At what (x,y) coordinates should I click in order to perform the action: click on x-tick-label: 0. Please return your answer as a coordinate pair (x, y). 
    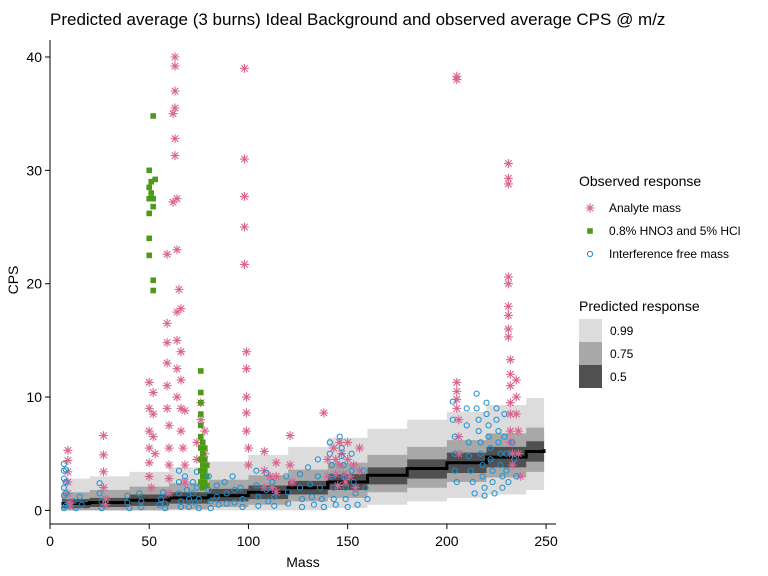
    Looking at the image, I should click on (50, 541).